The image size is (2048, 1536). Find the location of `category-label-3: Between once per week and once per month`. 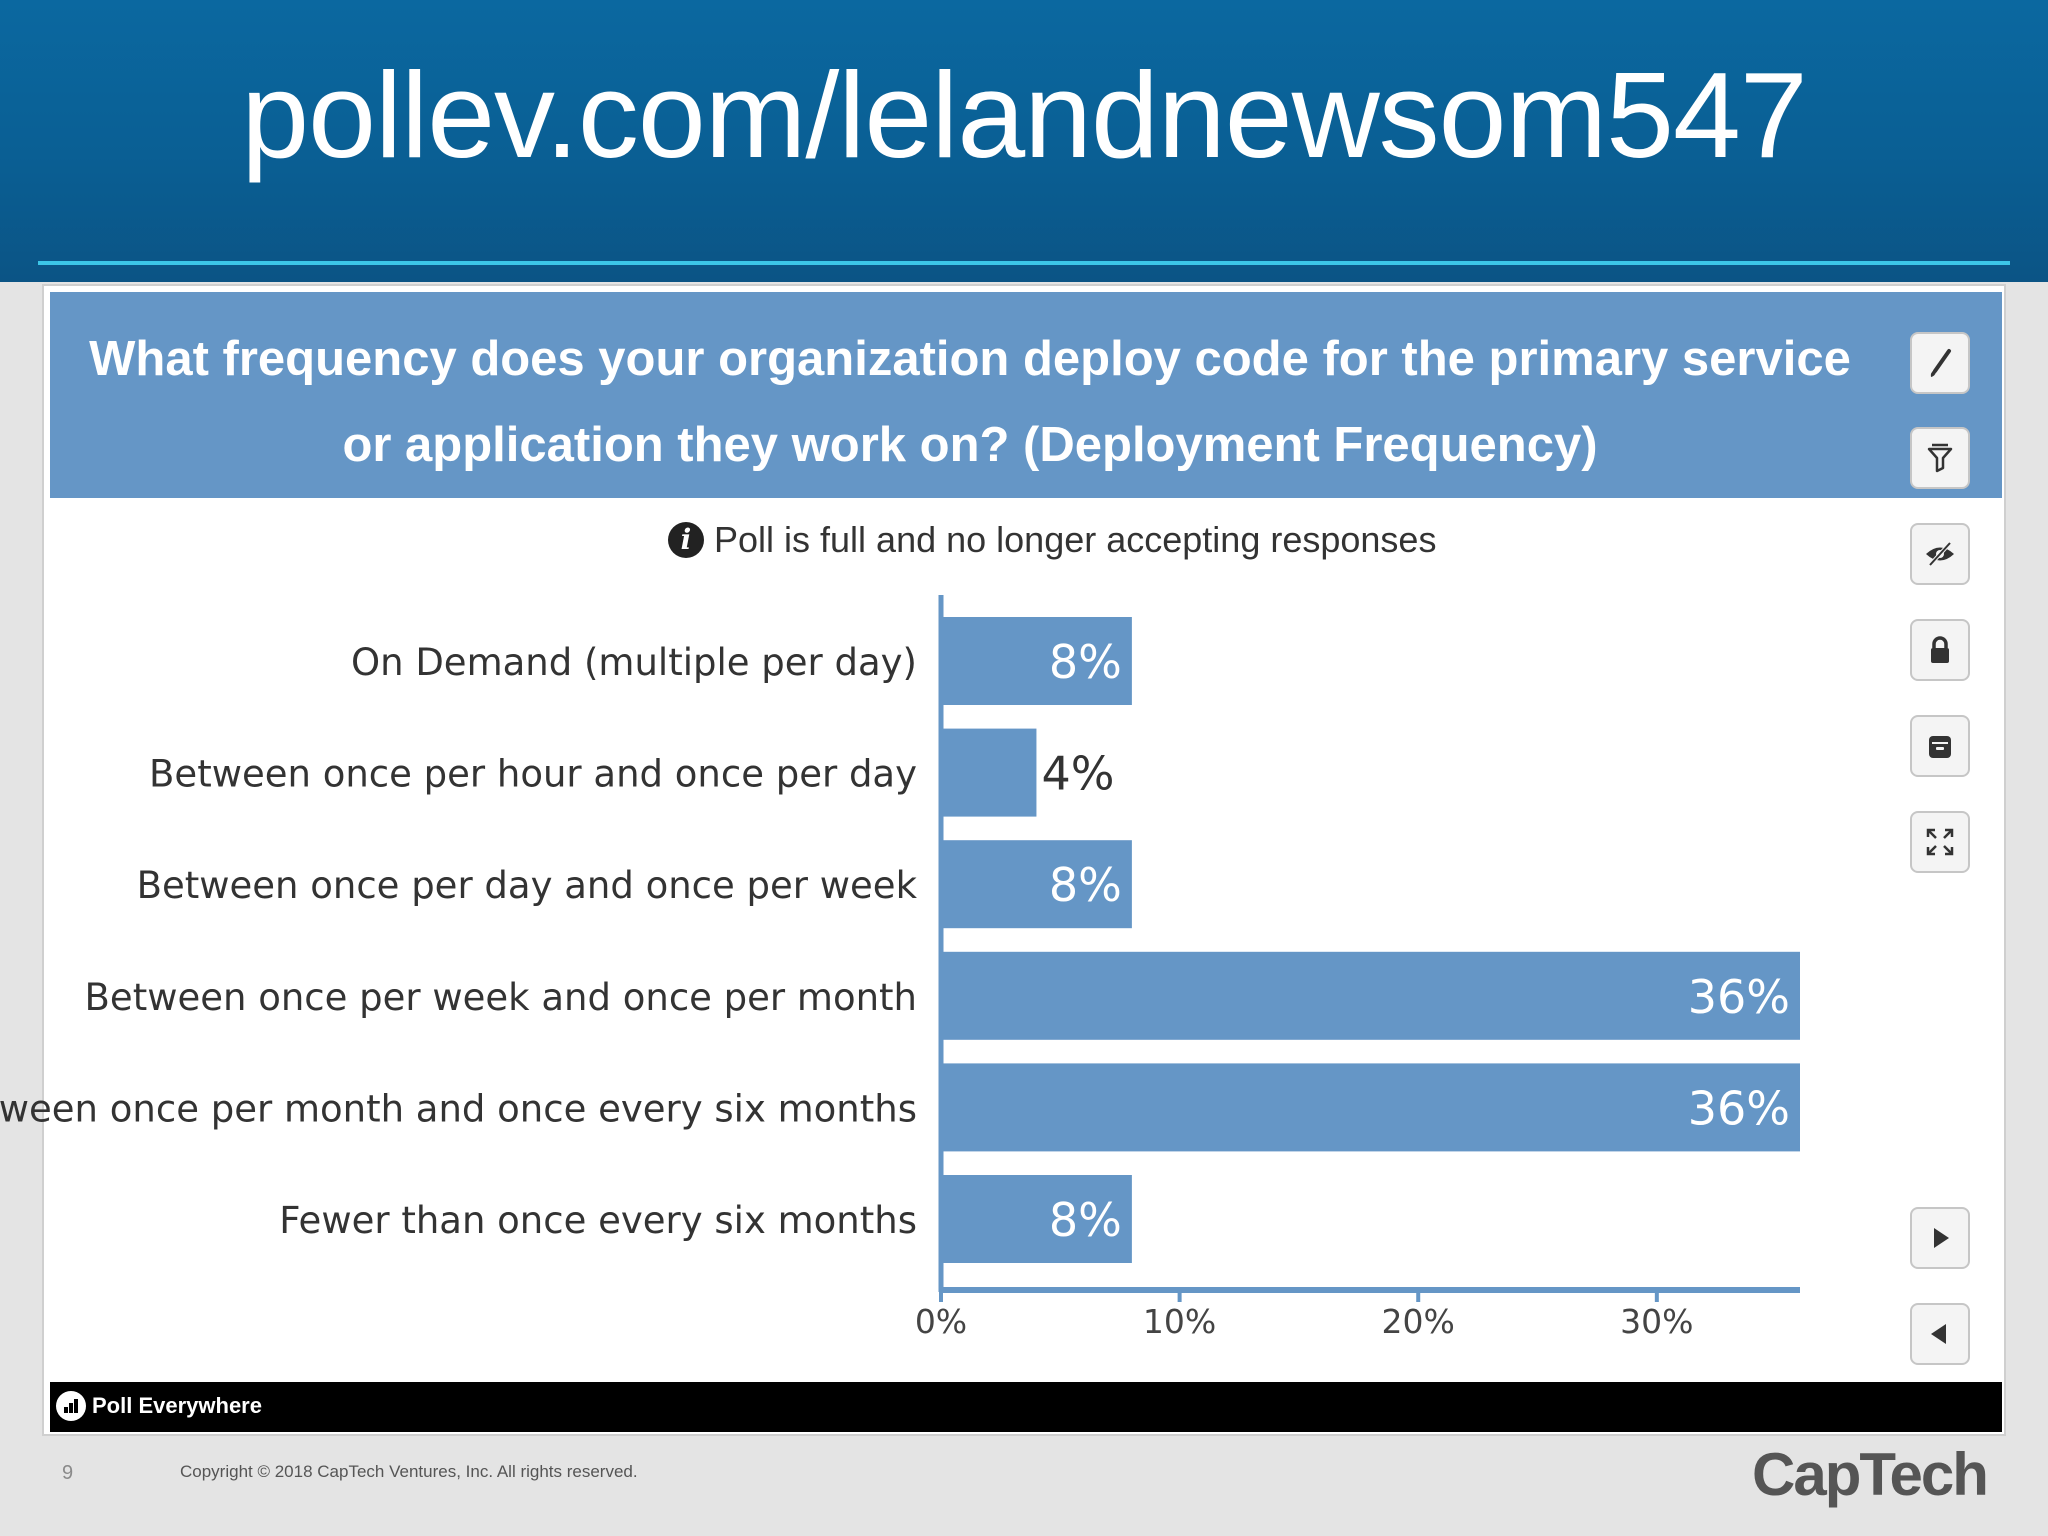

category-label-3: Between once per week and once per month is located at coordinates (501, 997).